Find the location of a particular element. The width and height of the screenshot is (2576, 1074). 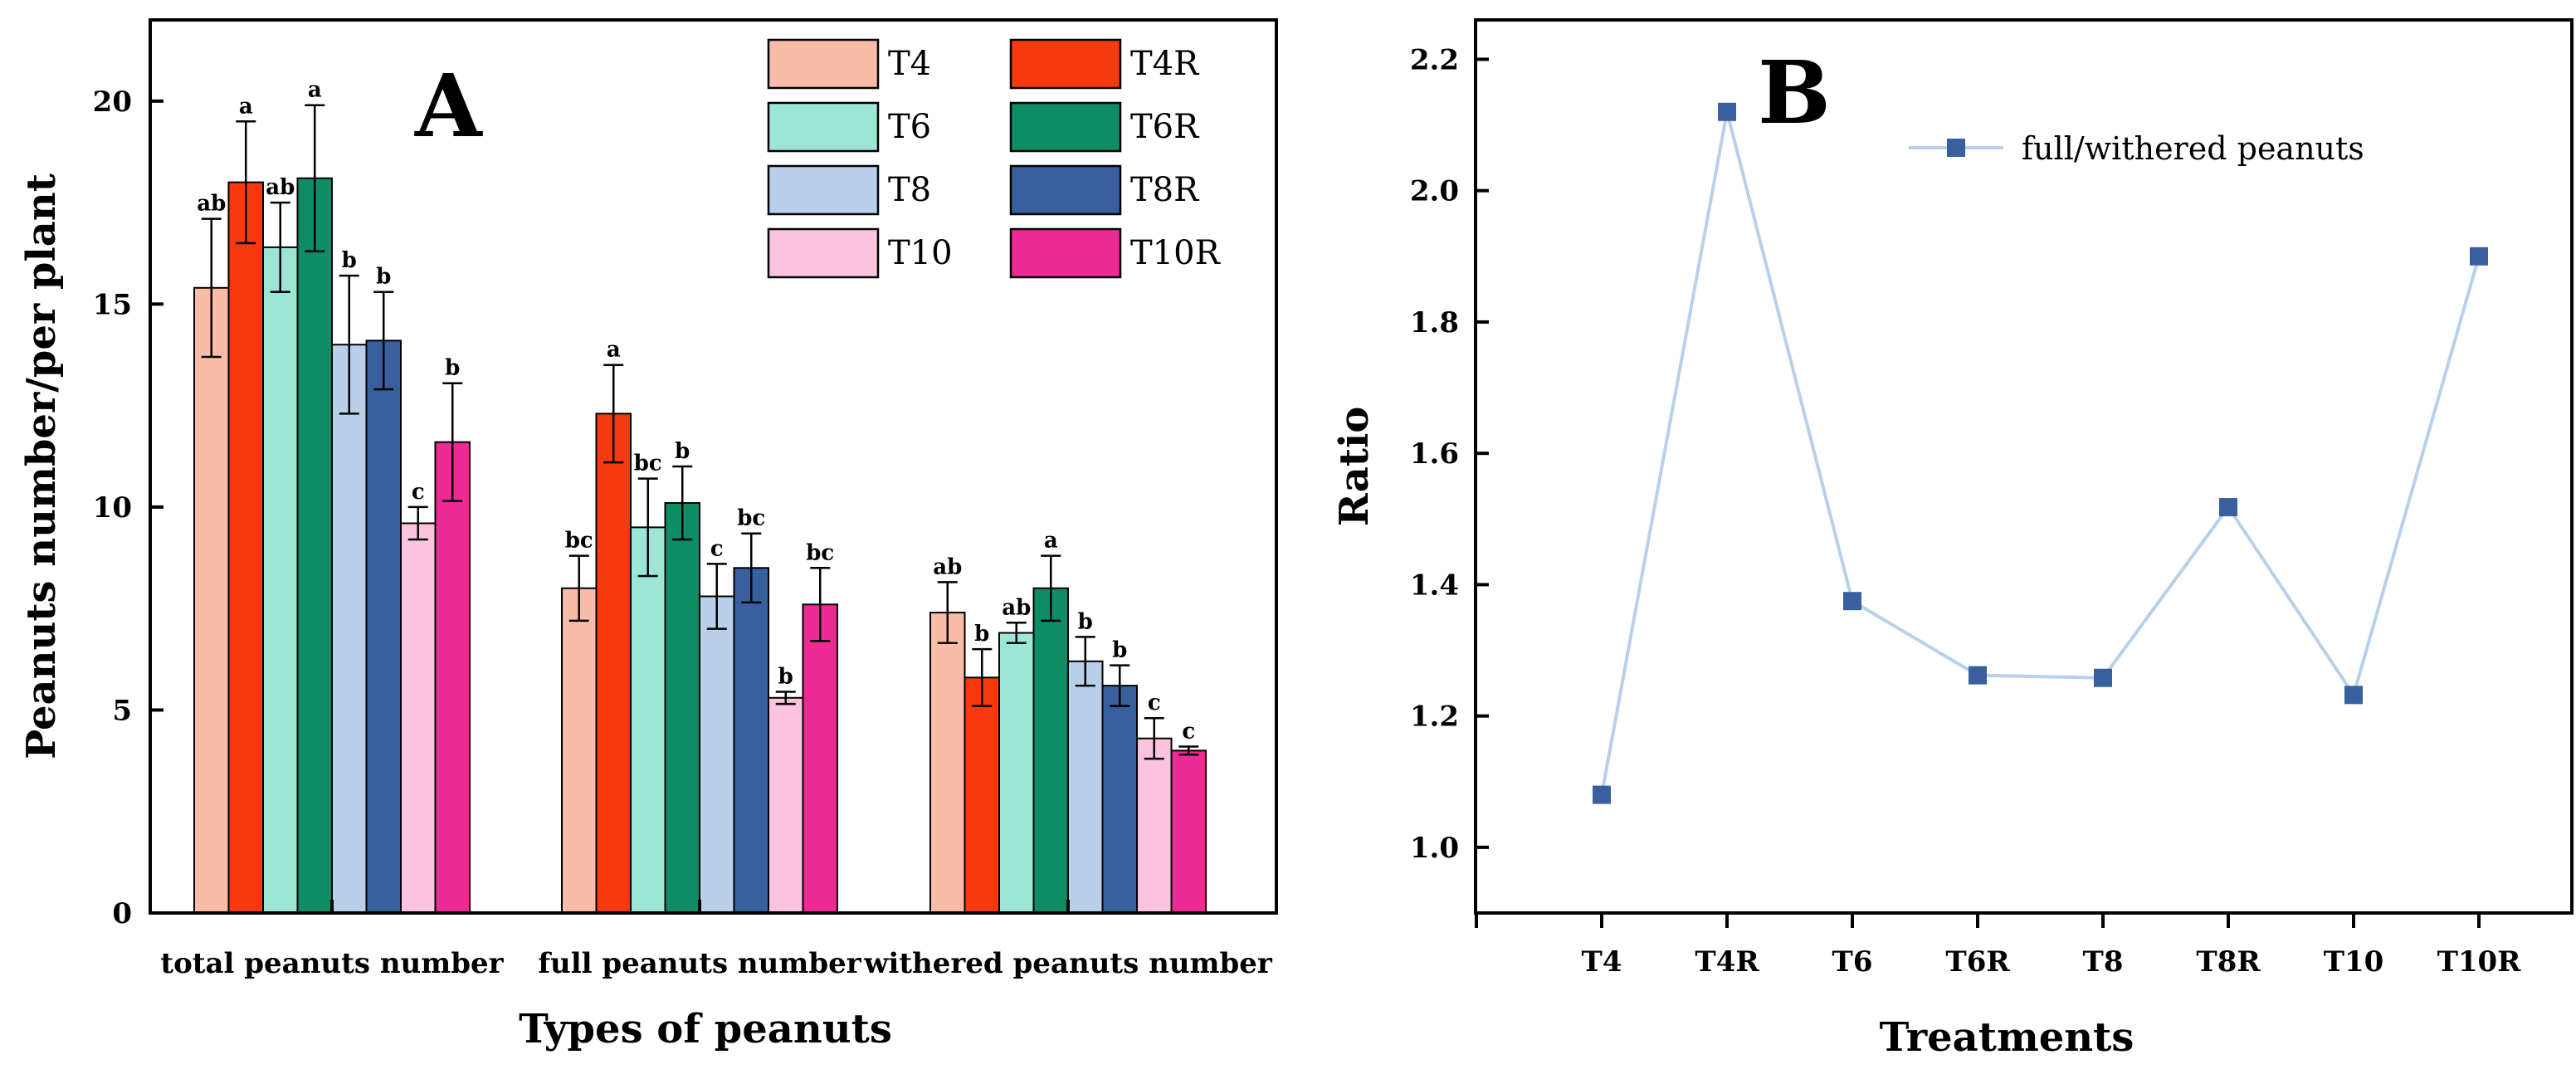

panel-b-x-tick-label: T8R is located at coordinates (2228, 962).